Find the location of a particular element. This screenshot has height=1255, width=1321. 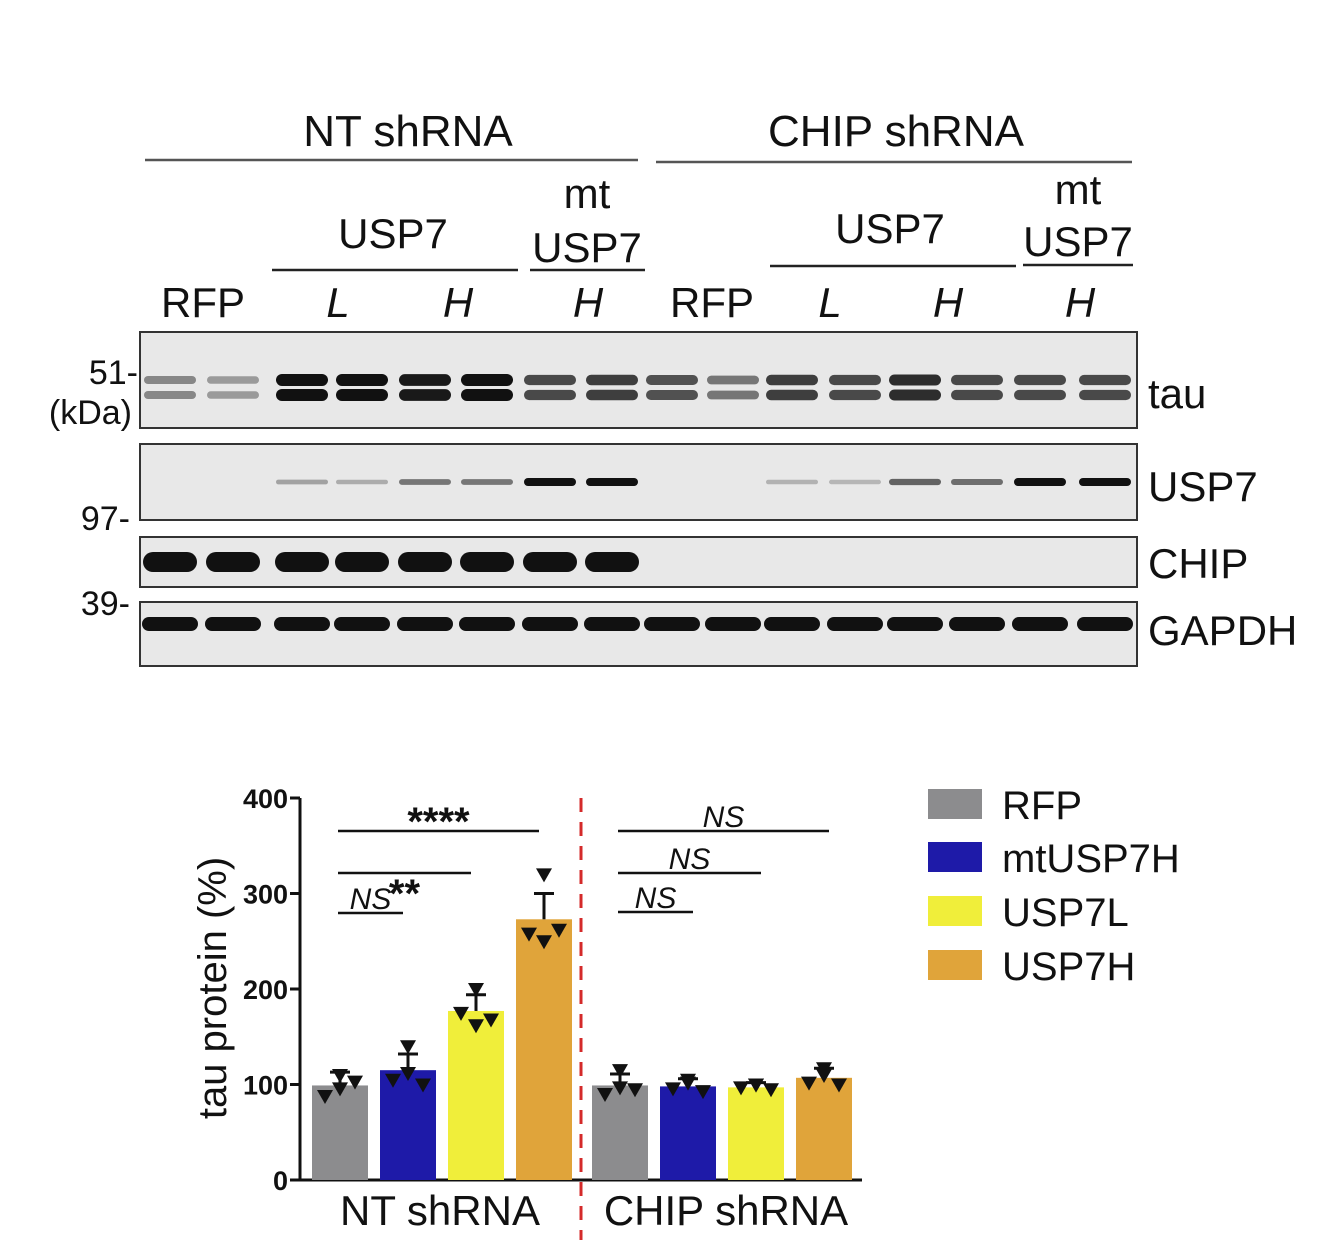

legend-swatch-mtusp7h is located at coordinates (955, 857).